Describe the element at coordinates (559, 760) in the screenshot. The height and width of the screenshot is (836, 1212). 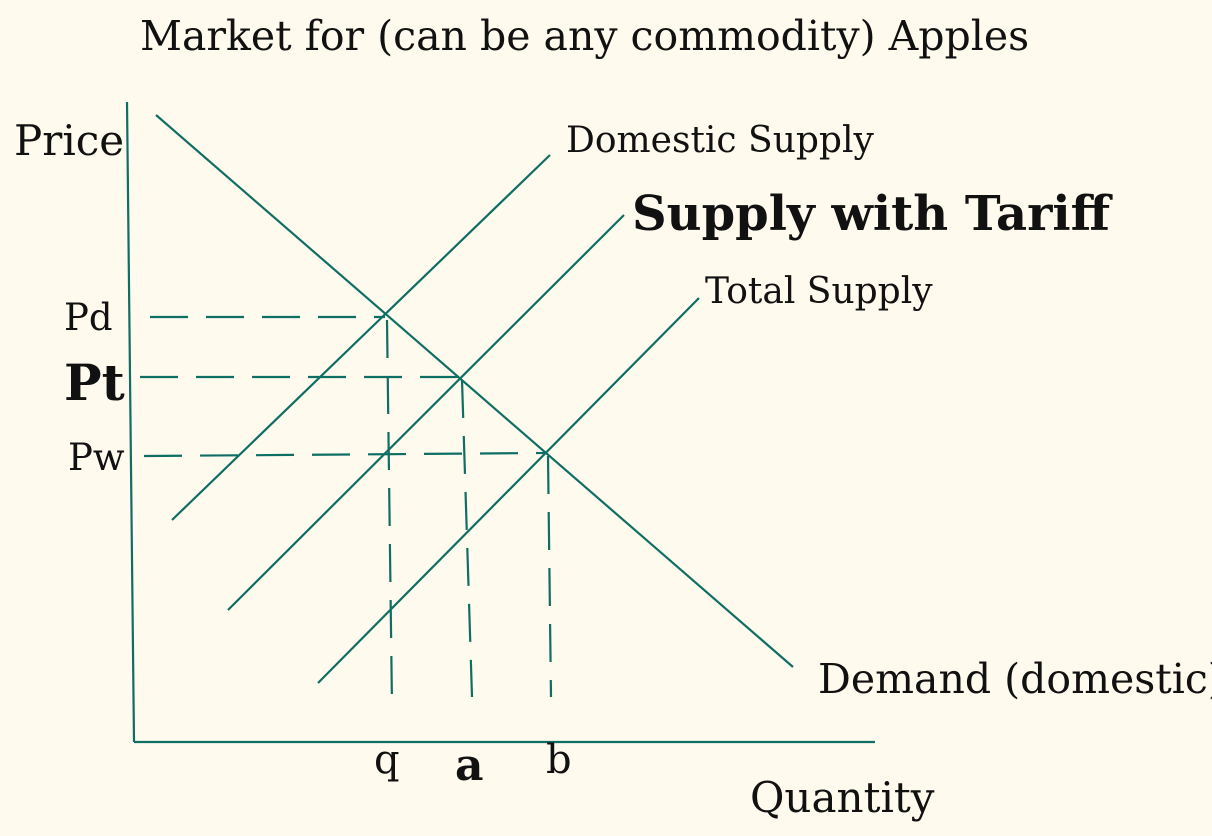
I see `b-label: b` at that location.